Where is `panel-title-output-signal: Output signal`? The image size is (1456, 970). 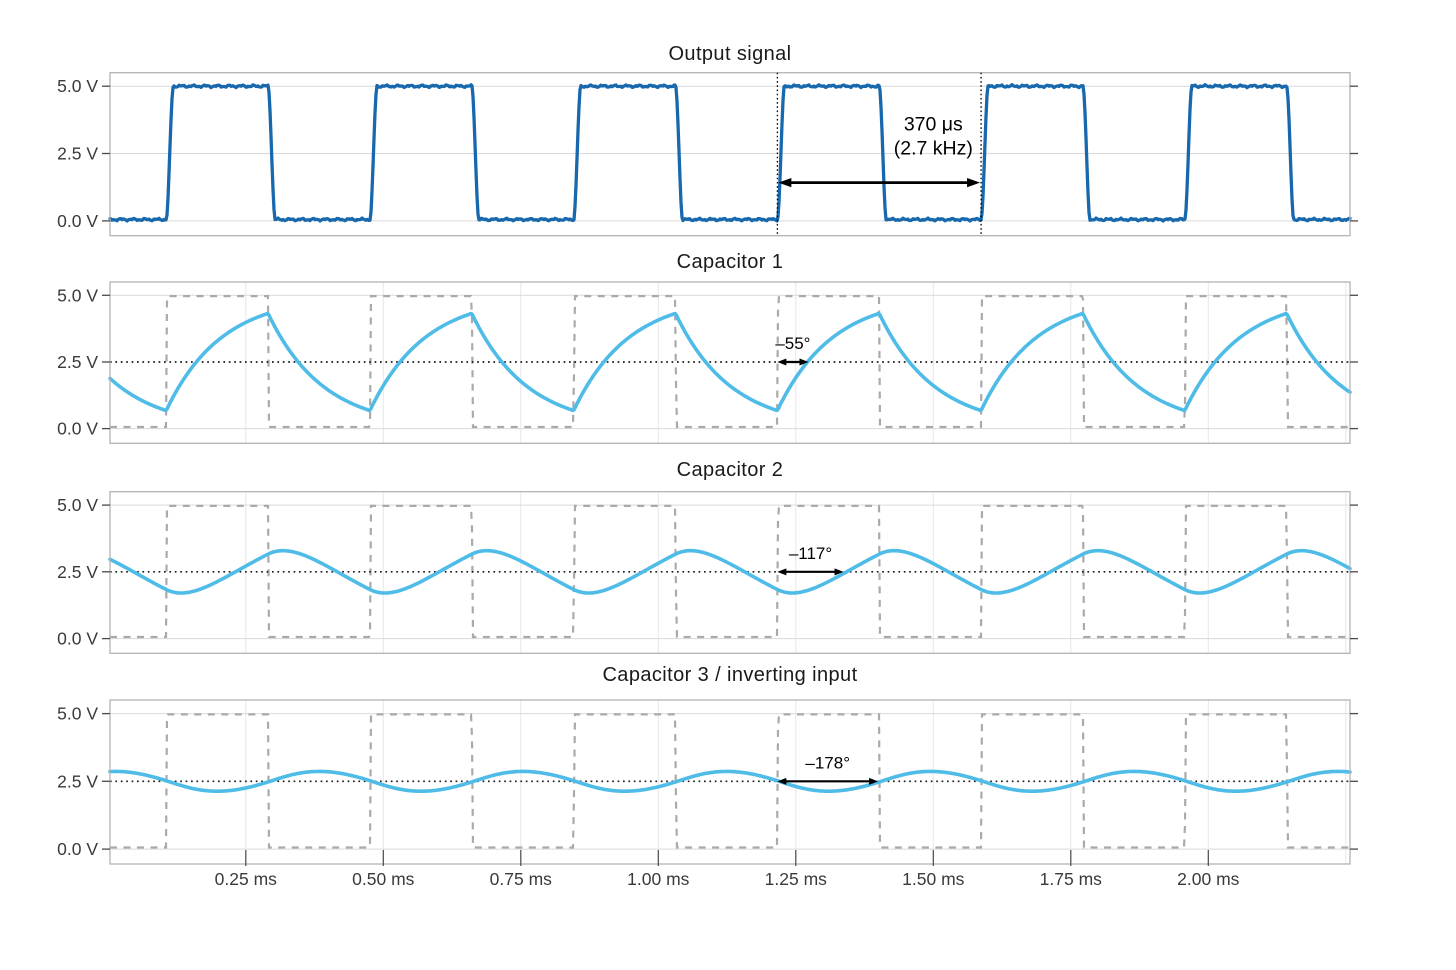 panel-title-output-signal: Output signal is located at coordinates (730, 54).